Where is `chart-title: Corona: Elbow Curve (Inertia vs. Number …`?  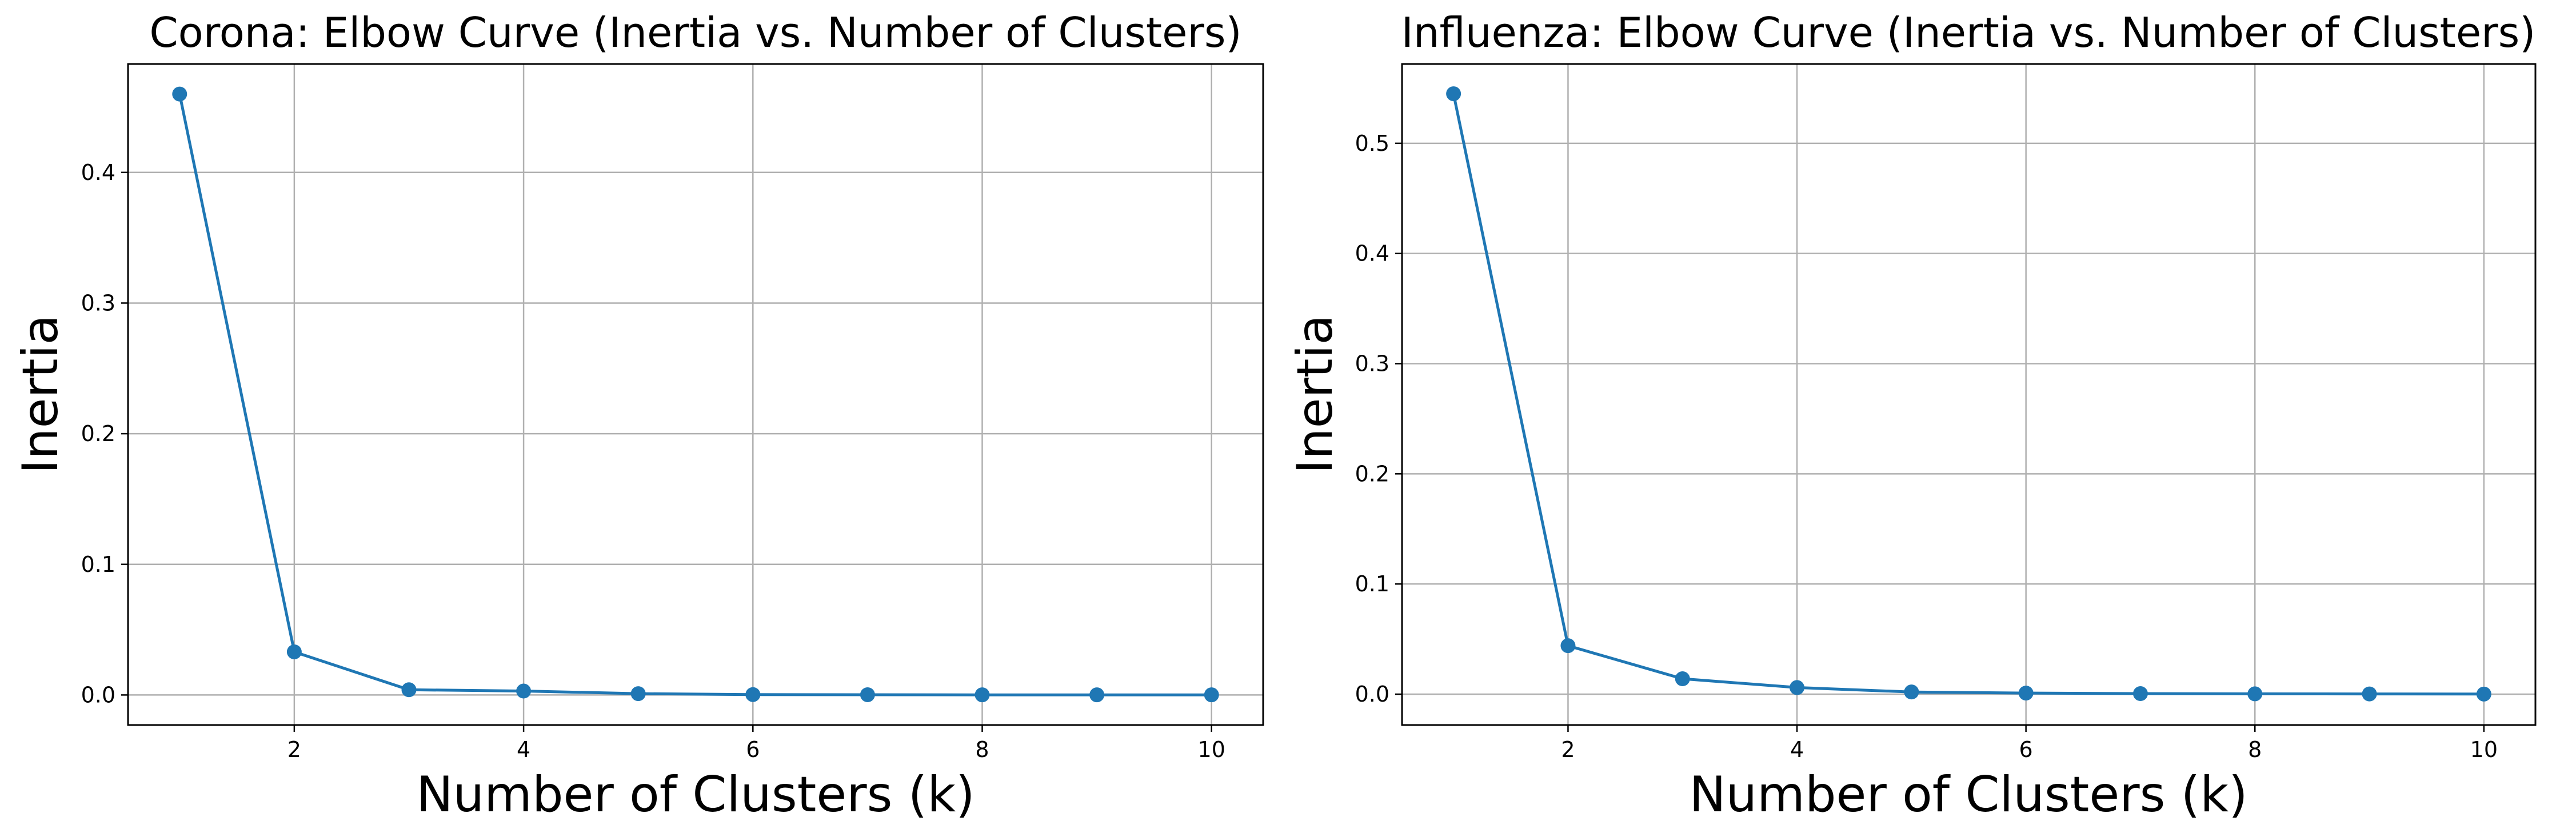 chart-title: Corona: Elbow Curve (Inertia vs. Number … is located at coordinates (695, 33).